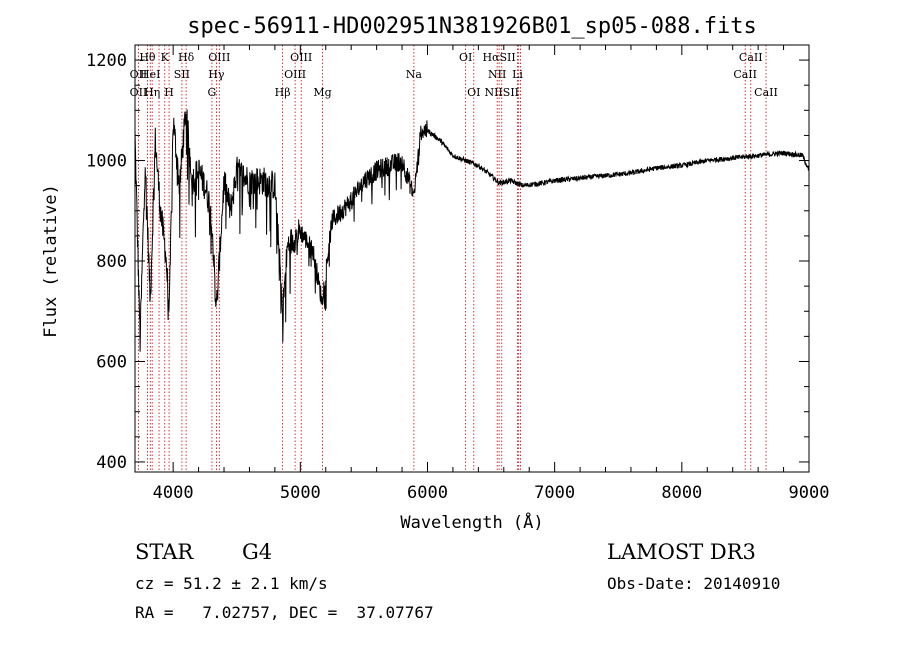 The height and width of the screenshot is (649, 900). Describe the element at coordinates (257, 552) in the screenshot. I see `subclass: G4` at that location.